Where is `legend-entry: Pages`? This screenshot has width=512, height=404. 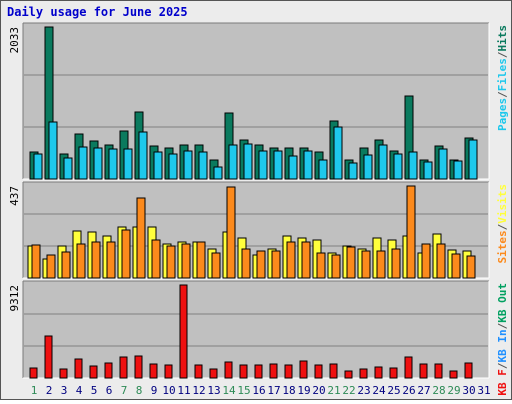
legend-entry: Pages is located at coordinates (502, 114).